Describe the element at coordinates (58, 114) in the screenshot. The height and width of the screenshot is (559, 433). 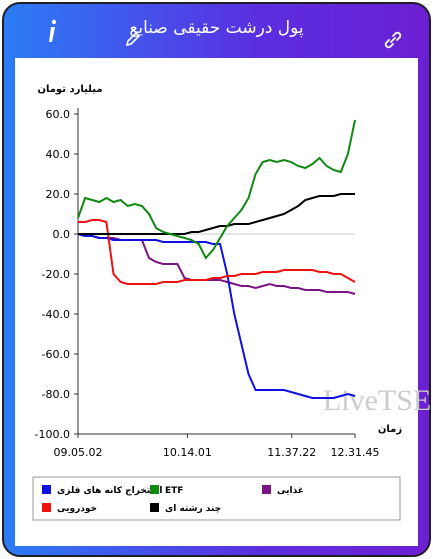
I see `y-tick-label: 60.0` at that location.